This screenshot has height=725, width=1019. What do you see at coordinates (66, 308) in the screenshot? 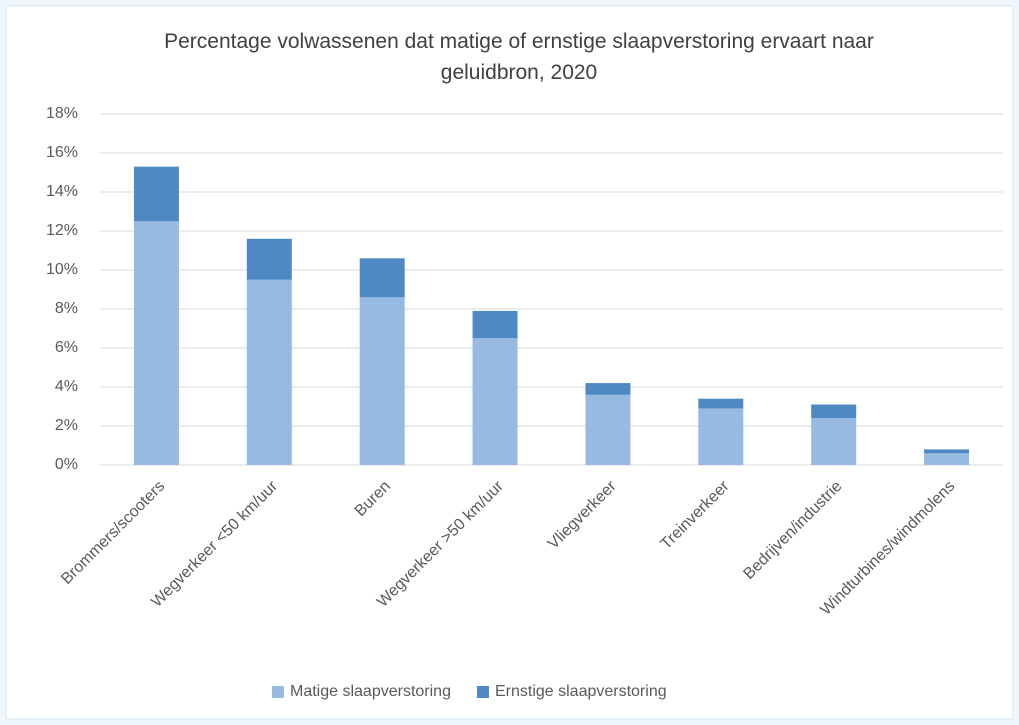
I see `y-tick-label: 8%` at bounding box center [66, 308].